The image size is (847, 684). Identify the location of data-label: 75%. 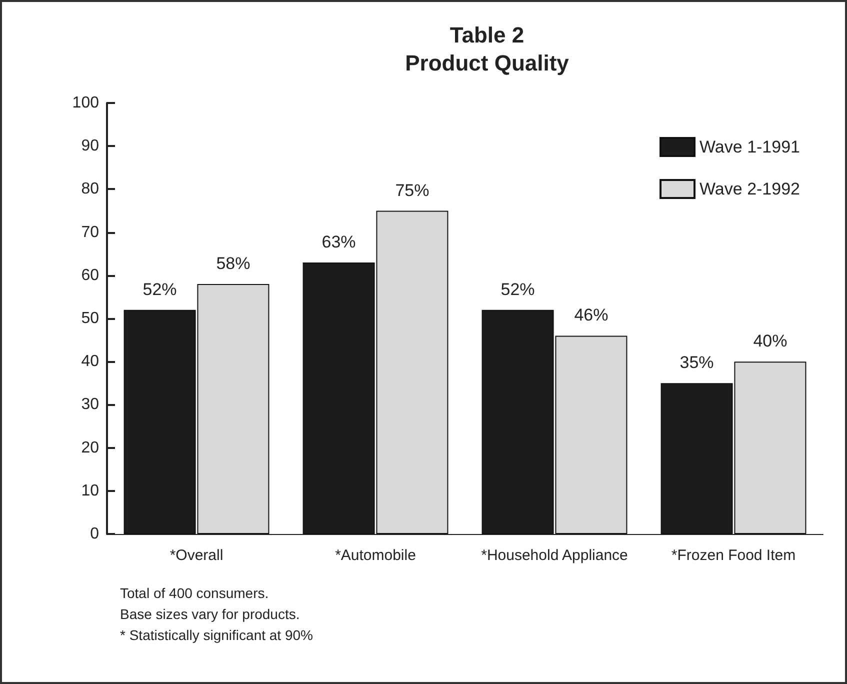
(412, 190).